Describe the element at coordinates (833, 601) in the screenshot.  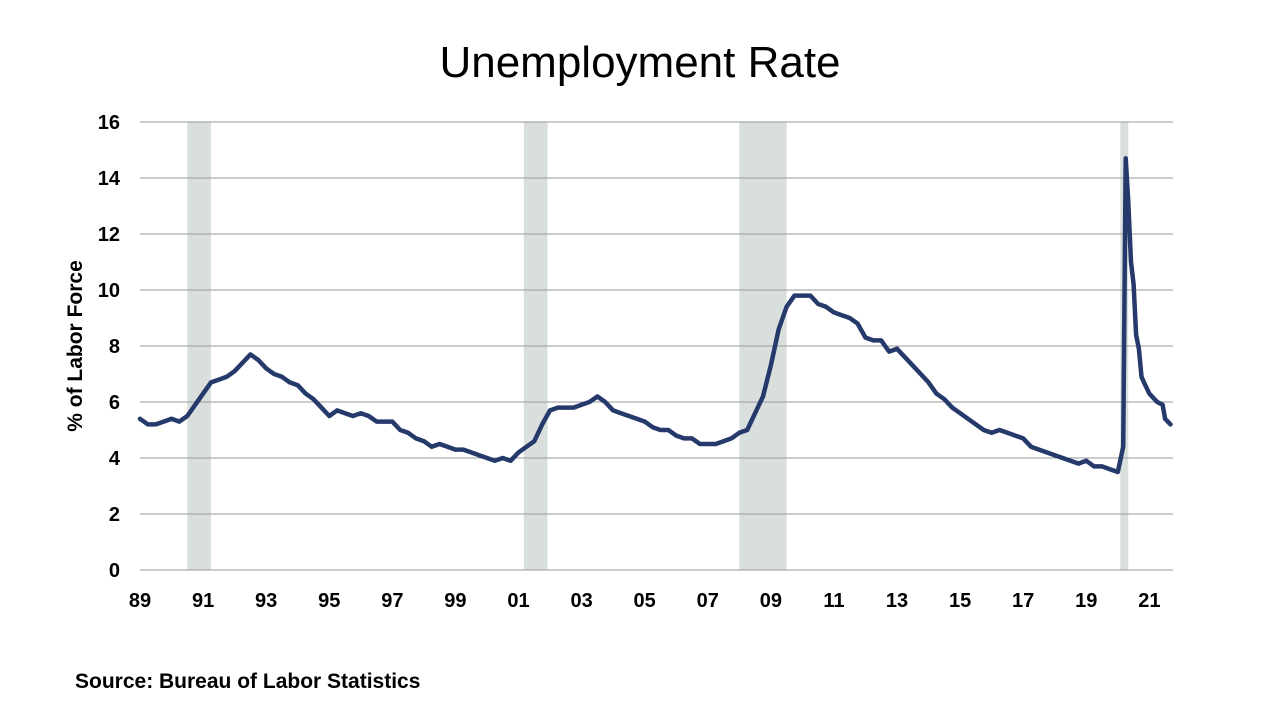
I see `x-tick-label: 11` at that location.